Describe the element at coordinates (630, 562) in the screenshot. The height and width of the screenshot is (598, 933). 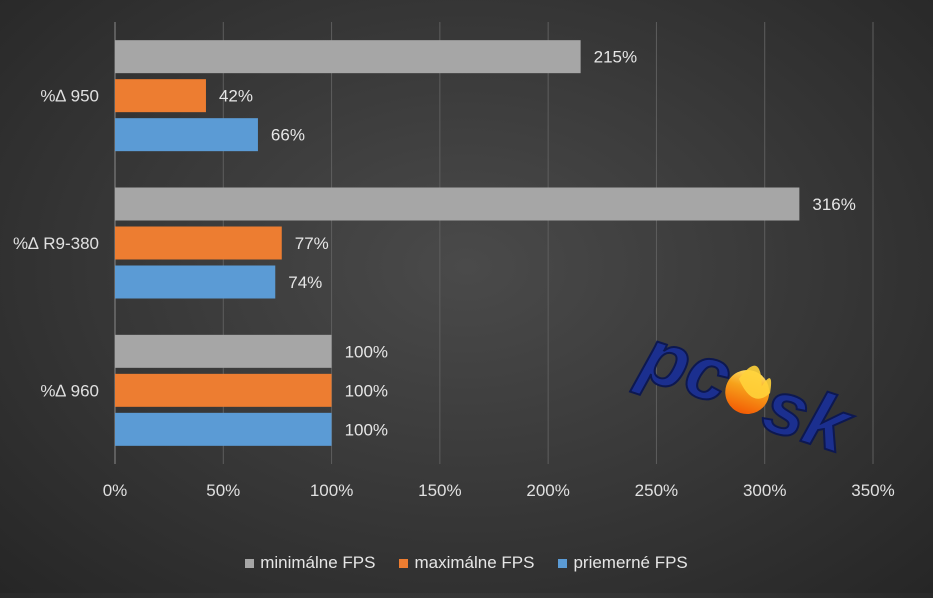
I see `legend-label: priemerné FPS` at that location.